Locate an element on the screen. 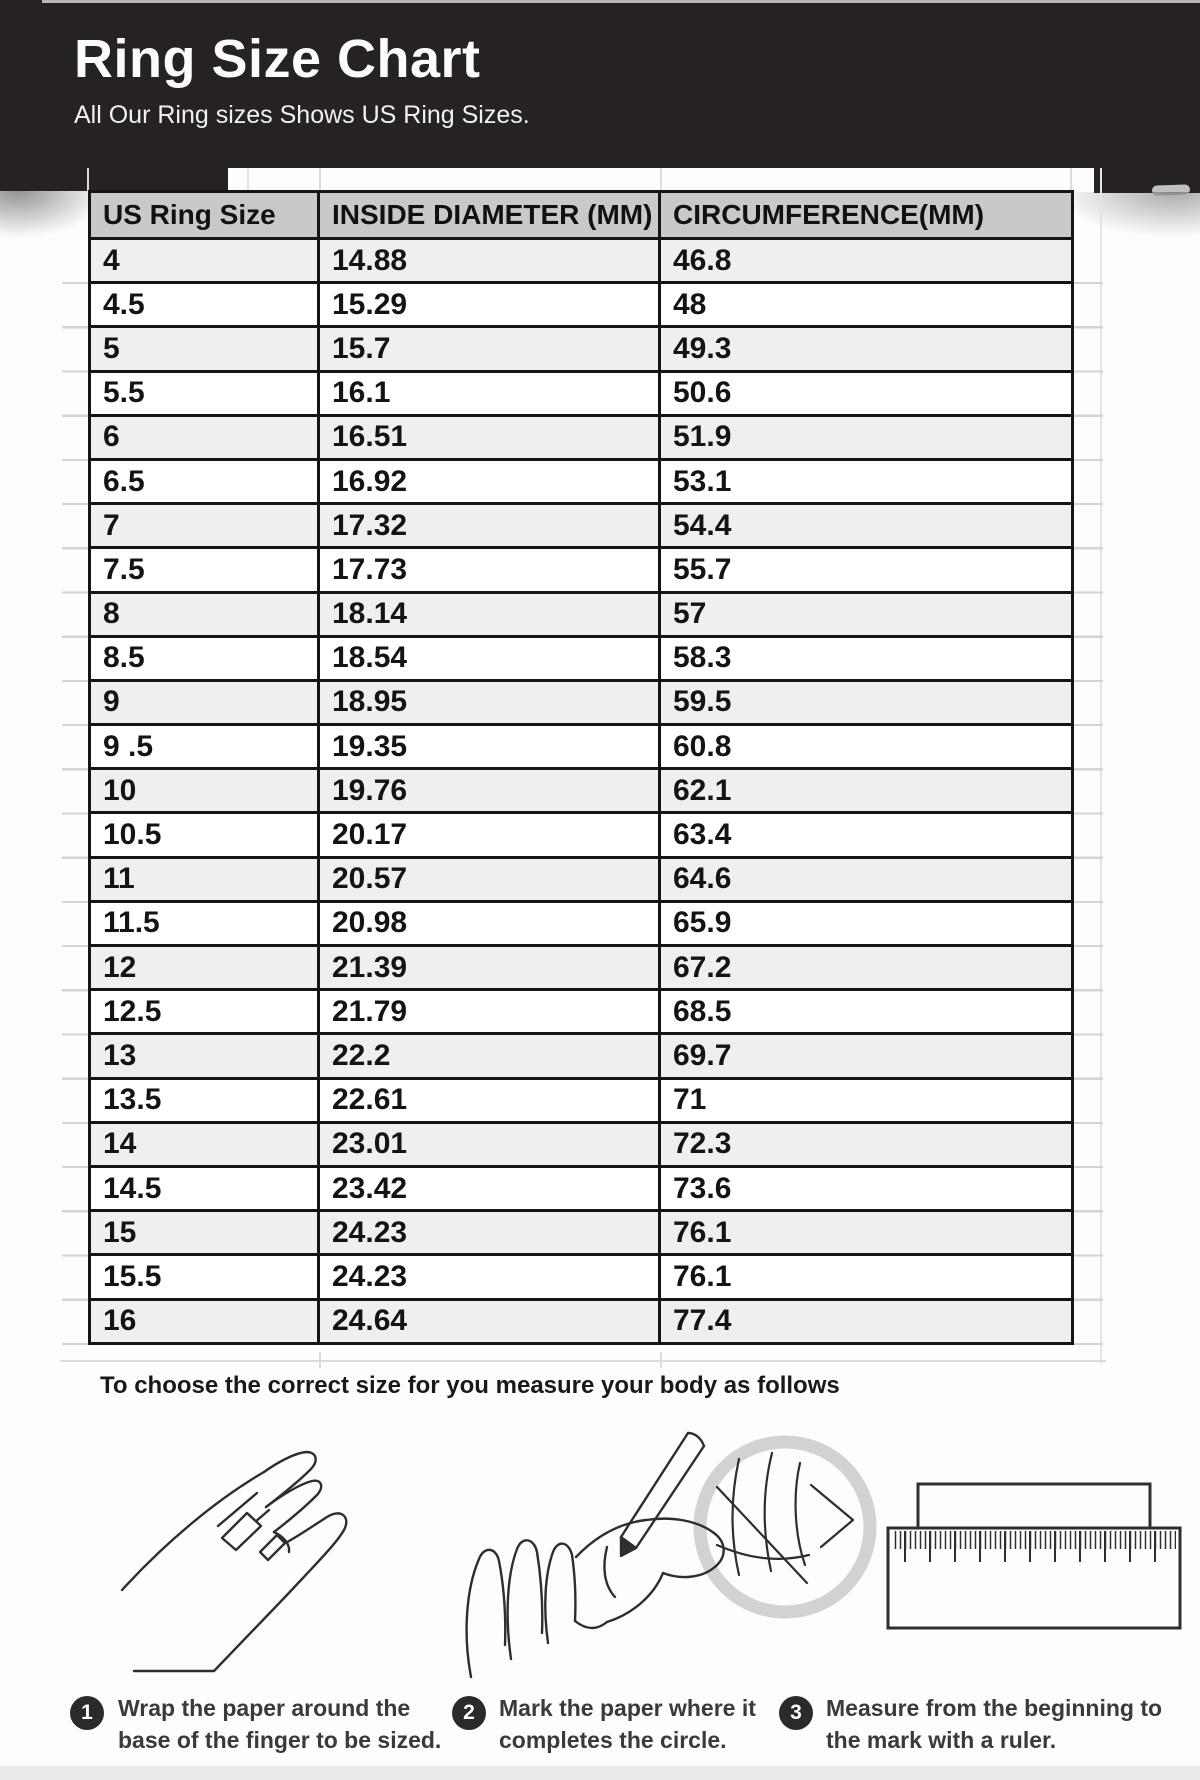 The width and height of the screenshot is (1200, 1780). table-cell: 54.4 is located at coordinates (866, 526).